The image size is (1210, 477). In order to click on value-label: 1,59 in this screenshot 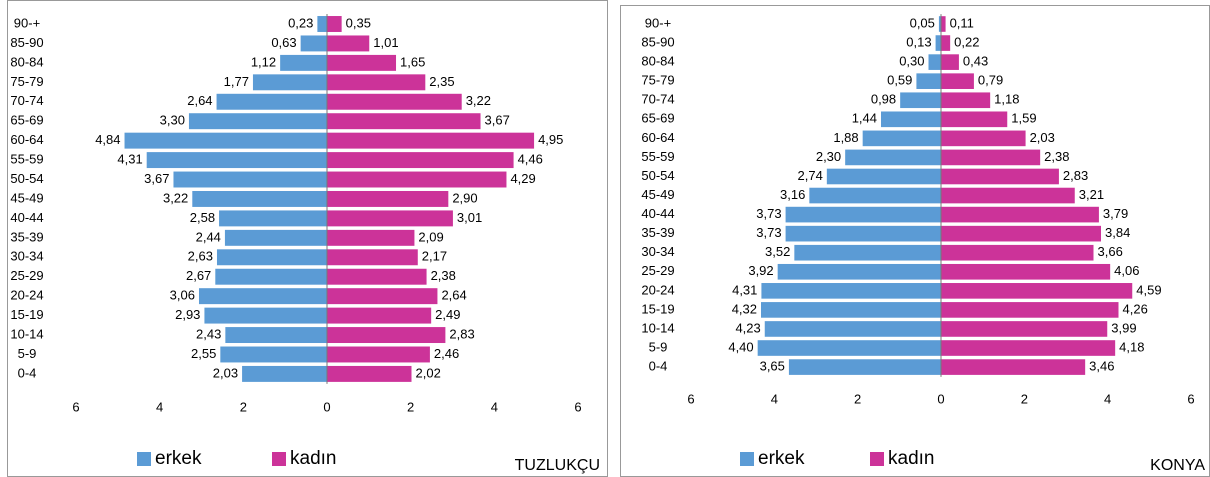, I will do `click(1023, 118)`.